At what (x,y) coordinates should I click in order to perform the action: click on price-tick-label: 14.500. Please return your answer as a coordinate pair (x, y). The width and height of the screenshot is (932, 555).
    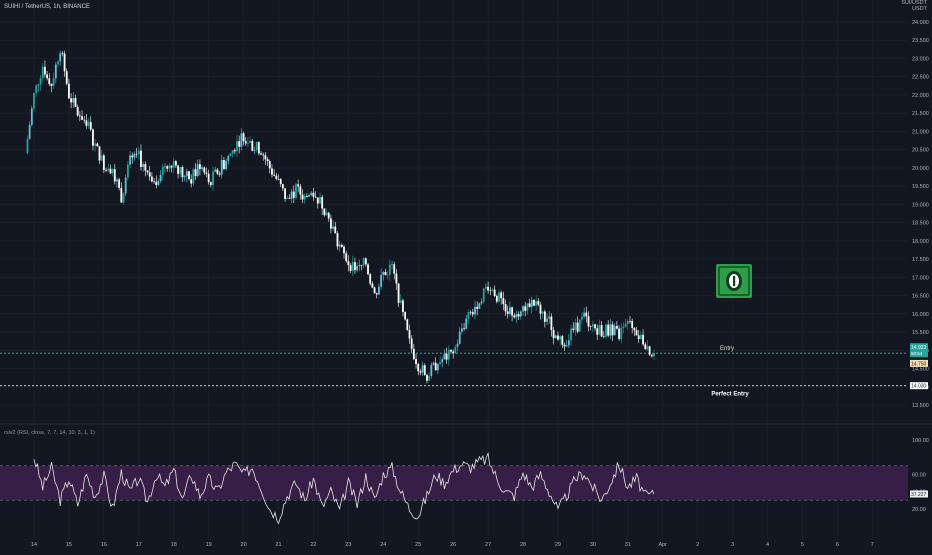
    Looking at the image, I should click on (920, 370).